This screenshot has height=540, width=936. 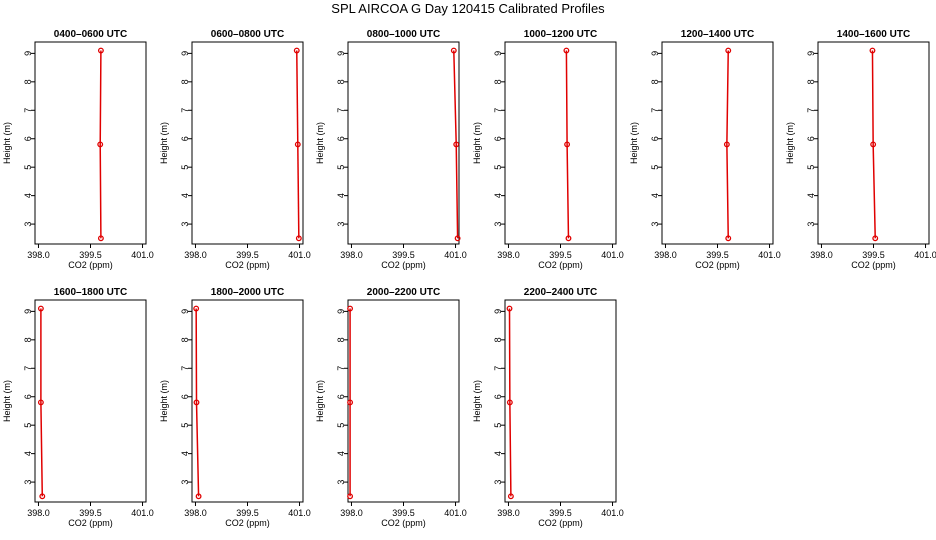 What do you see at coordinates (403, 292) in the screenshot?
I see `panel-title: 2000–2200 UTC` at bounding box center [403, 292].